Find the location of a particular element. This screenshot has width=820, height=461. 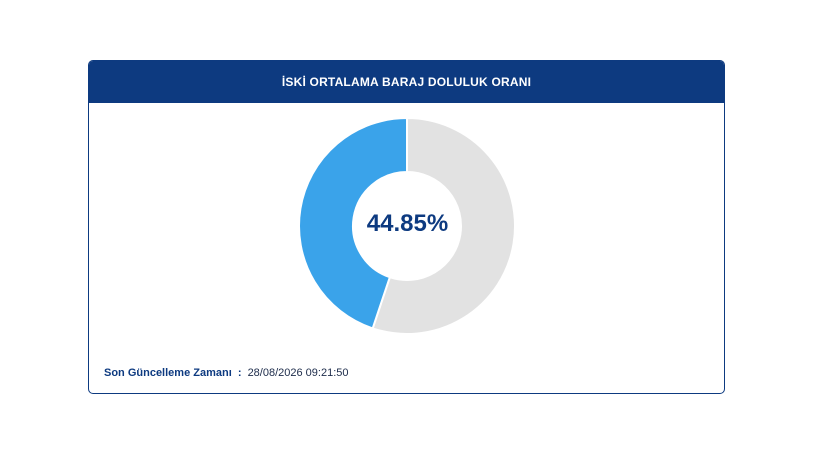

card-title: İSKİ ORTALAMA BARAJ DOLULUK ORANI is located at coordinates (406, 82).